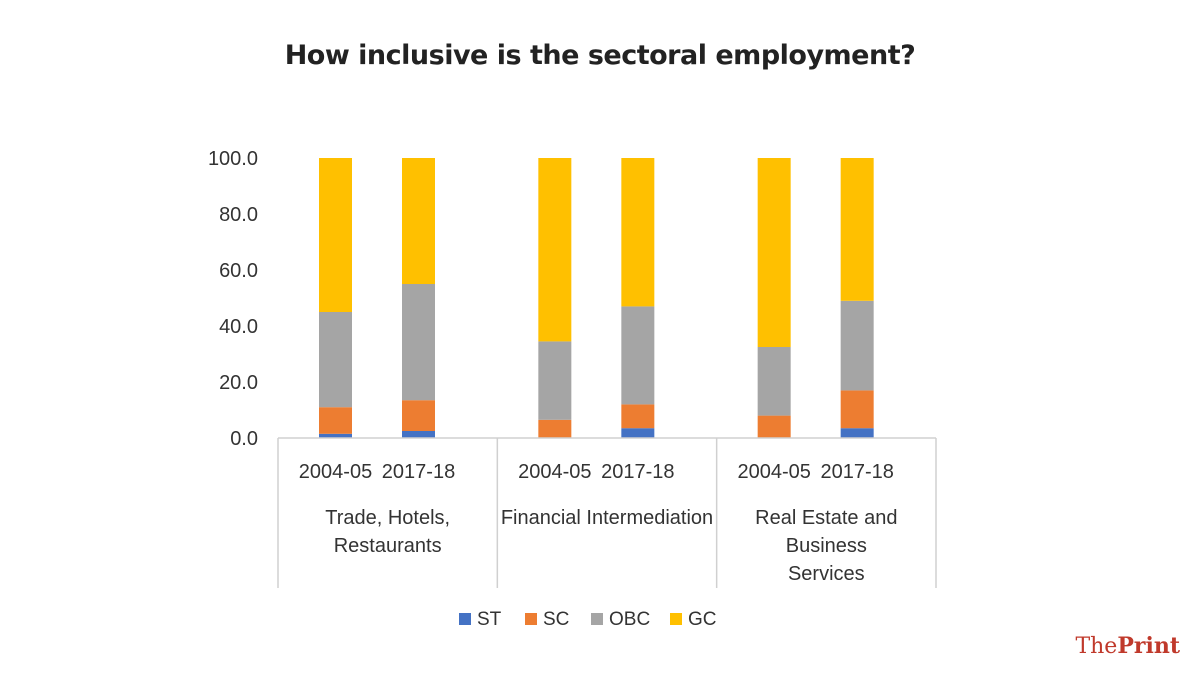 The height and width of the screenshot is (675, 1200). Describe the element at coordinates (607, 518) in the screenshot. I see `group-label: Financial Intermediation` at that location.